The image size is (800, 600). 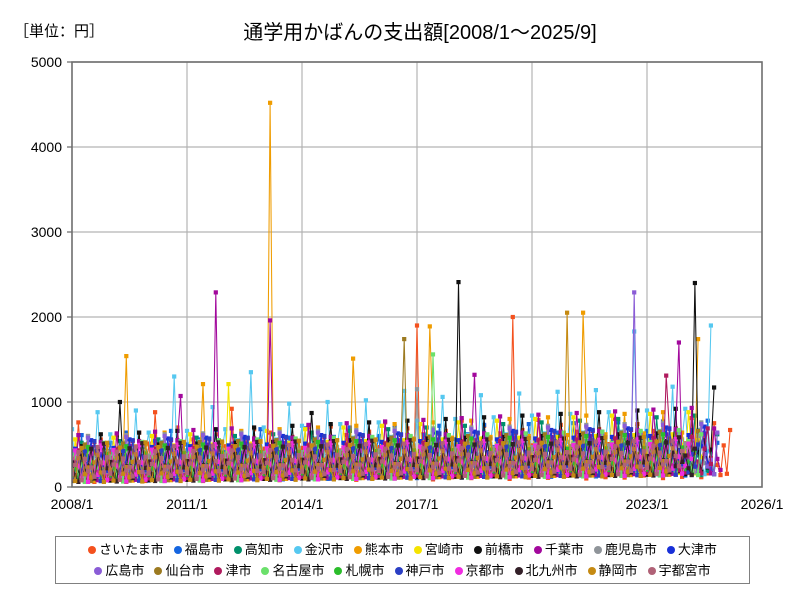 I want to click on legend-item-福島市: 福島市, so click(x=198, y=549).